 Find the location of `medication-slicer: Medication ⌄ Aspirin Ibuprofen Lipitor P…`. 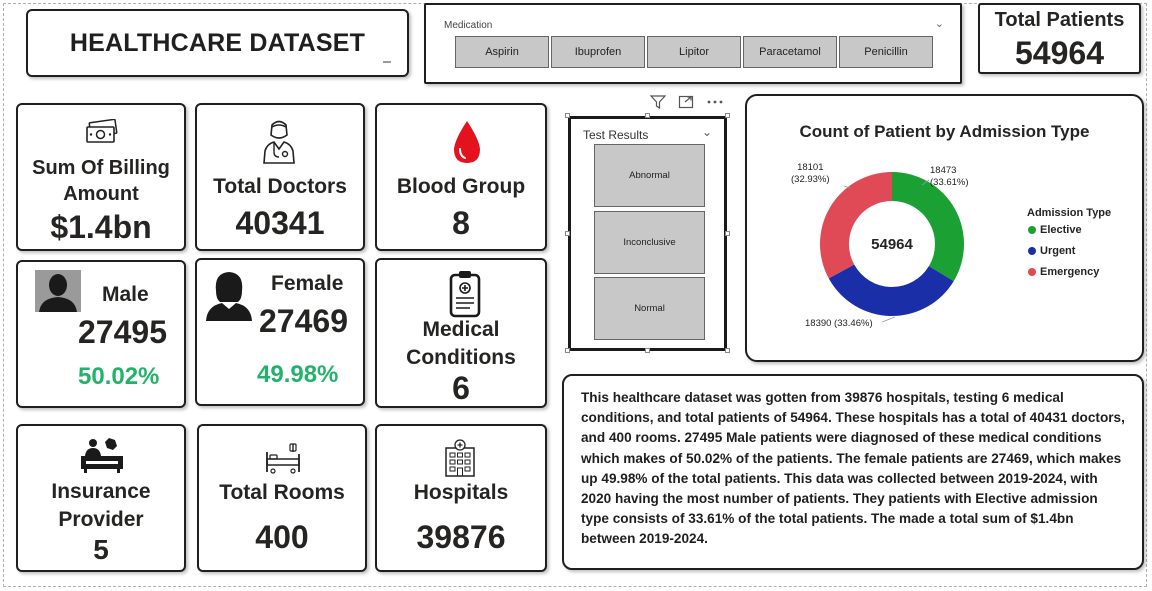

medication-slicer: Medication ⌄ Aspirin Ibuprofen Lipitor P… is located at coordinates (693, 43).